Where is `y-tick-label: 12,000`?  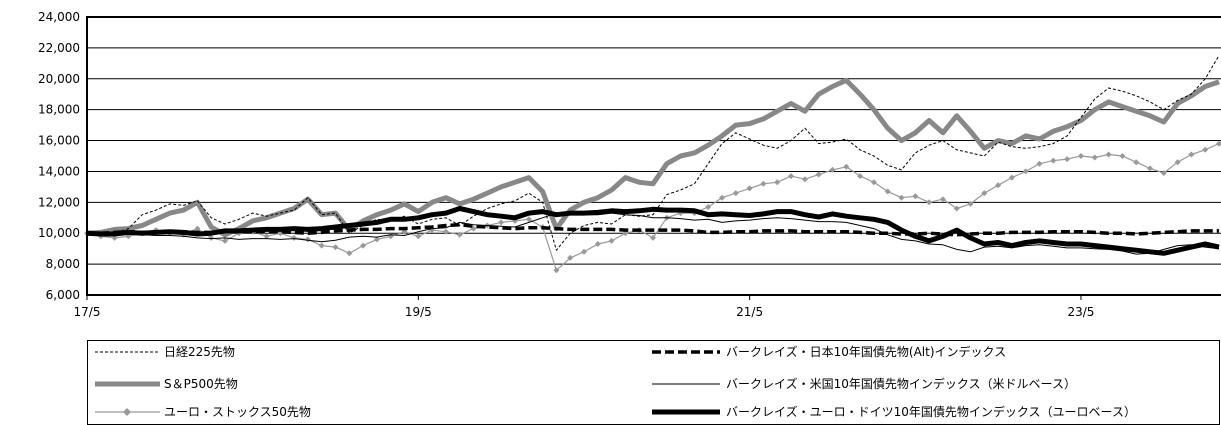 y-tick-label: 12,000 is located at coordinates (59, 202).